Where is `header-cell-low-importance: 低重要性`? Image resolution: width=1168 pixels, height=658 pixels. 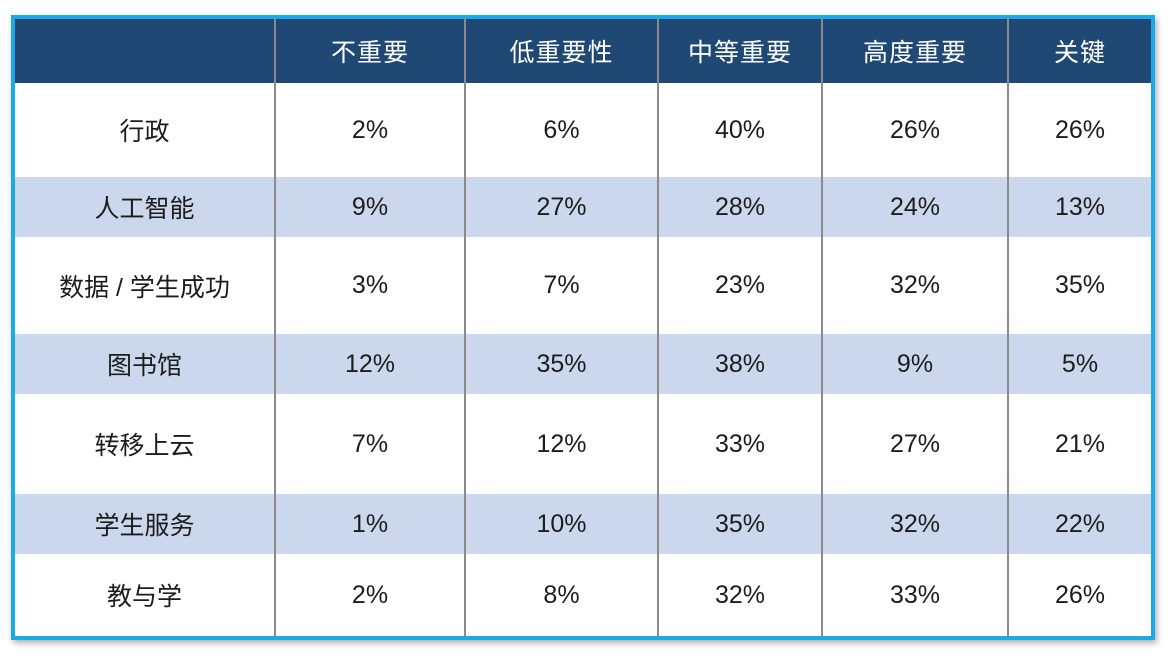
header-cell-low-importance: 低重要性 is located at coordinates (561, 50).